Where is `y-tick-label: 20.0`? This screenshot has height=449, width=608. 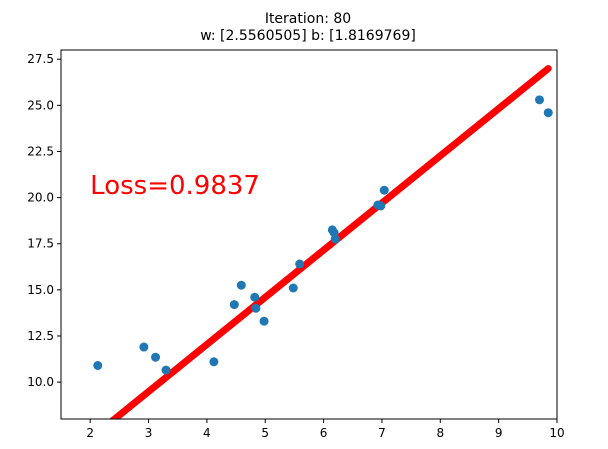 y-tick-label: 20.0 is located at coordinates (40, 198).